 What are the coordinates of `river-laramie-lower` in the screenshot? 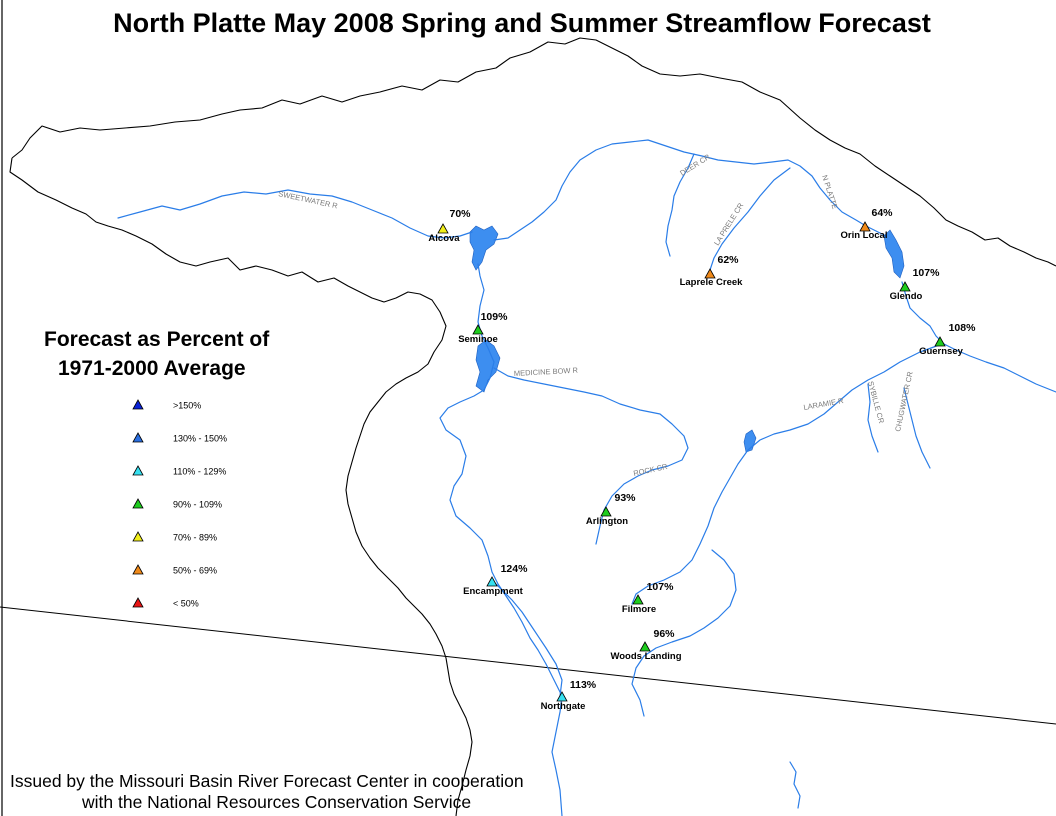 It's located at (684, 633).